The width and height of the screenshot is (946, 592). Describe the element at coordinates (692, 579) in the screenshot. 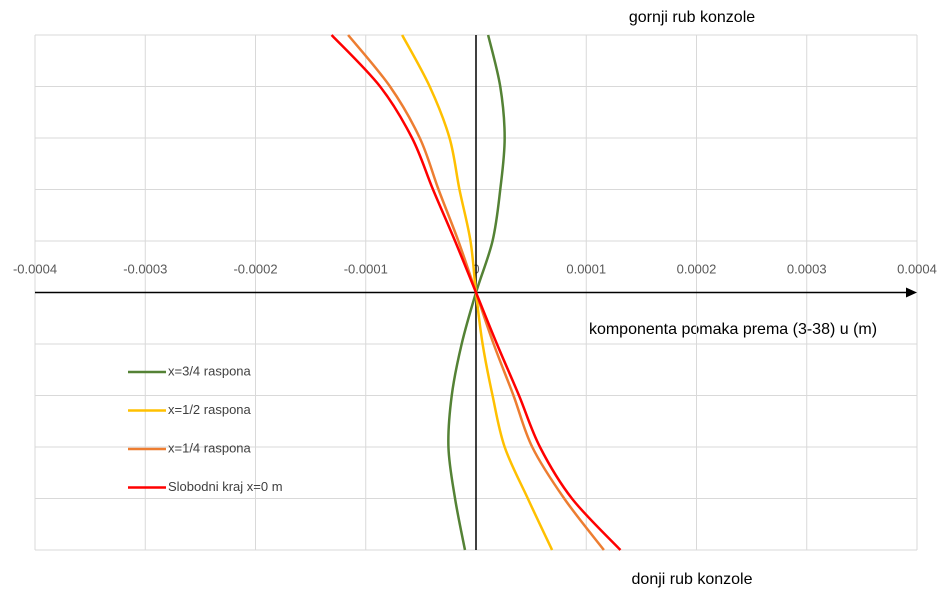

I see `bottom-label: donji rub konzole` at that location.